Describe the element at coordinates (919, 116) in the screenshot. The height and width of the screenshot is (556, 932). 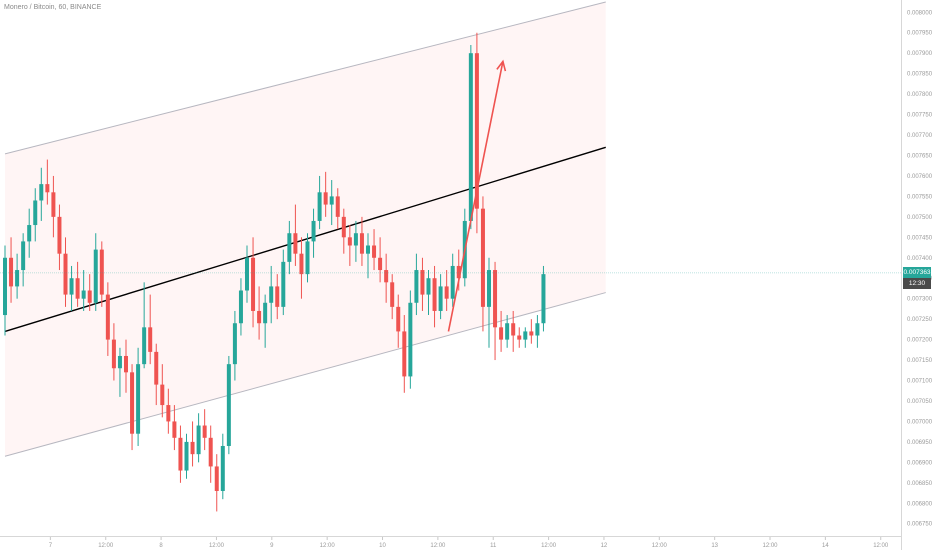
I see `price-tick-label: 0.007750` at that location.